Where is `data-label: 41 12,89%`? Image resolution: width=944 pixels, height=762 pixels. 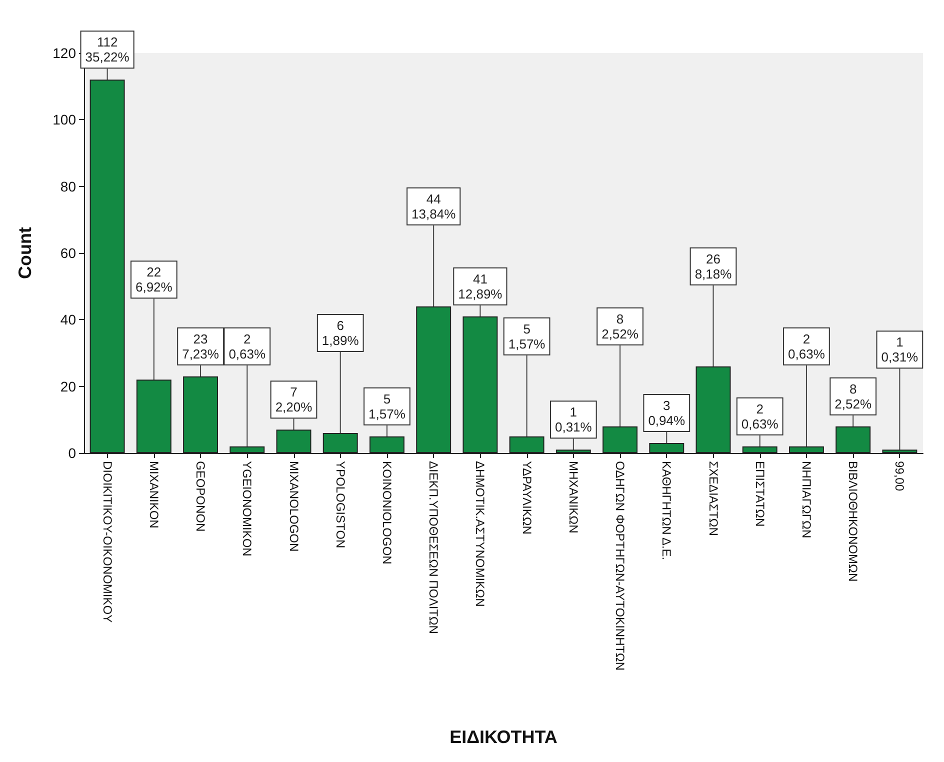 data-label: 41 12,89% is located at coordinates (480, 286).